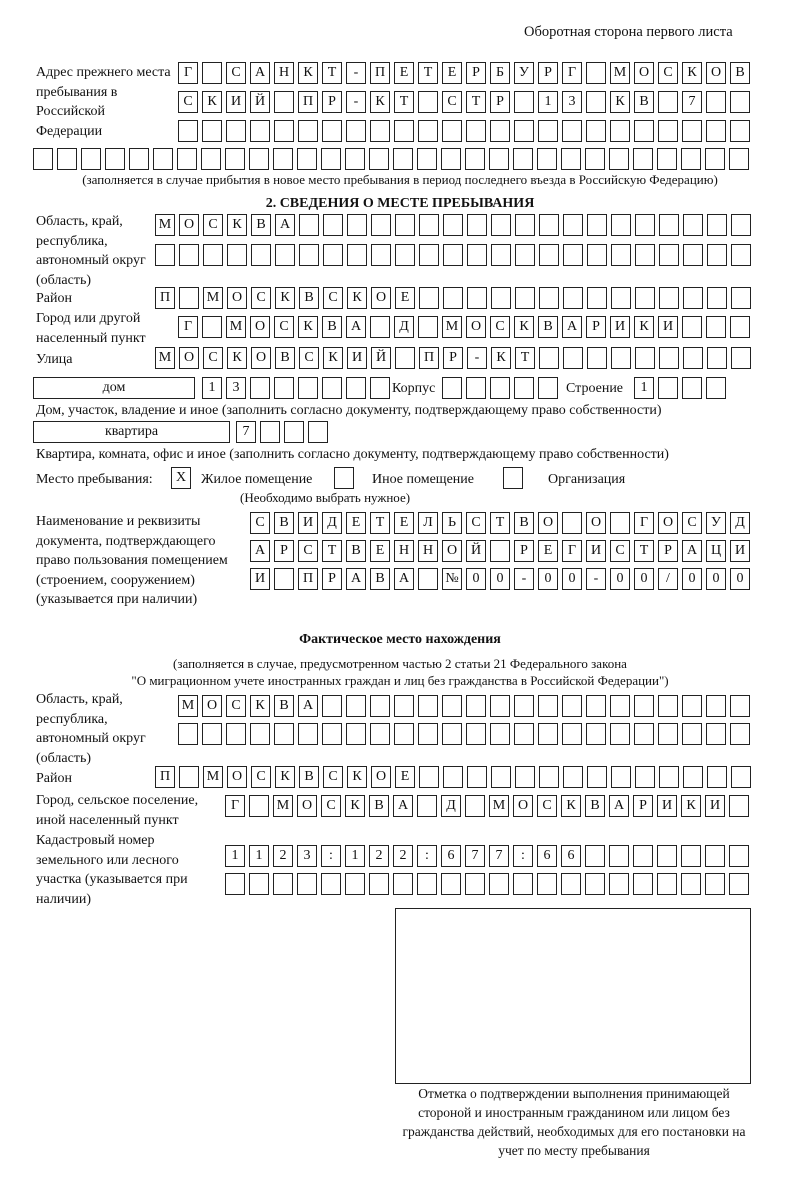 This screenshot has height=1180, width=800. Describe the element at coordinates (596, 551) in the screenshot. I see `doc-row-cell: И` at that location.